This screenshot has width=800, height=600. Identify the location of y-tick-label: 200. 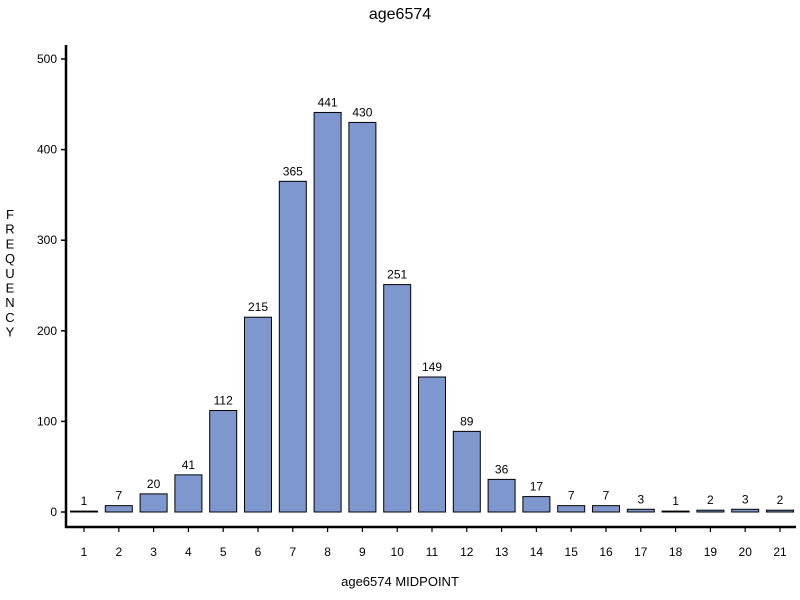
(47, 331).